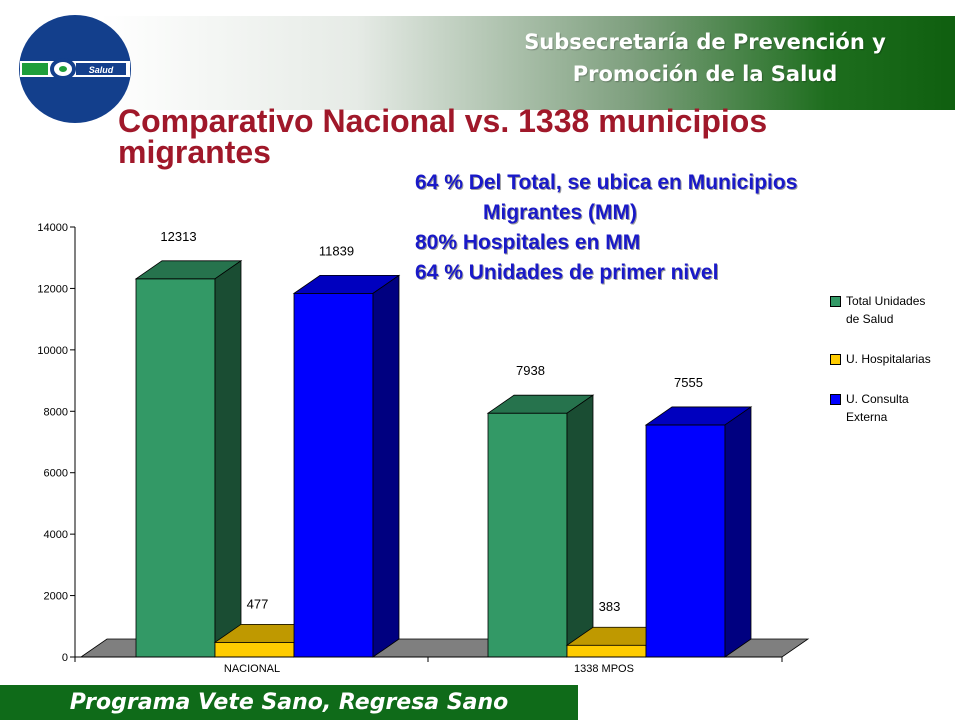 The width and height of the screenshot is (960, 720). What do you see at coordinates (52, 289) in the screenshot?
I see `y-tick-label: 12000` at bounding box center [52, 289].